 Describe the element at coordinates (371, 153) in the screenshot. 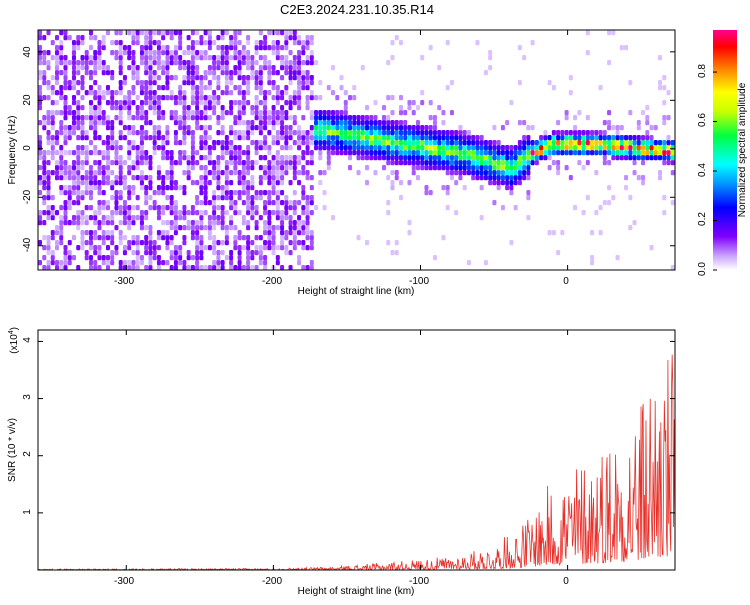

I see `spectrogram-cell-2088` at that location.